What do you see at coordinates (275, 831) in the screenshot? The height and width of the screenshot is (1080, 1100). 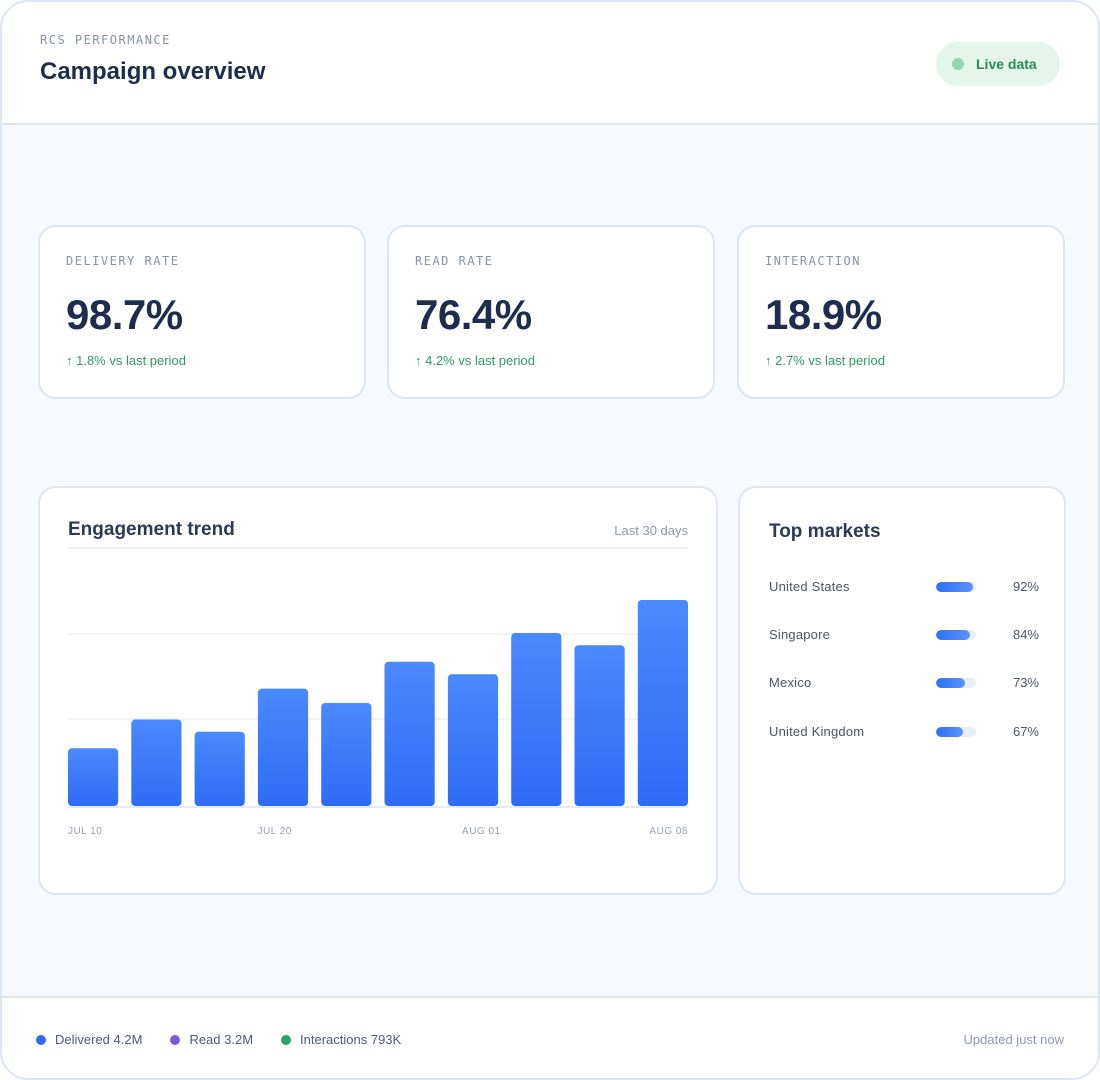 I see `chart-x-tick-label: JUL 20` at bounding box center [275, 831].